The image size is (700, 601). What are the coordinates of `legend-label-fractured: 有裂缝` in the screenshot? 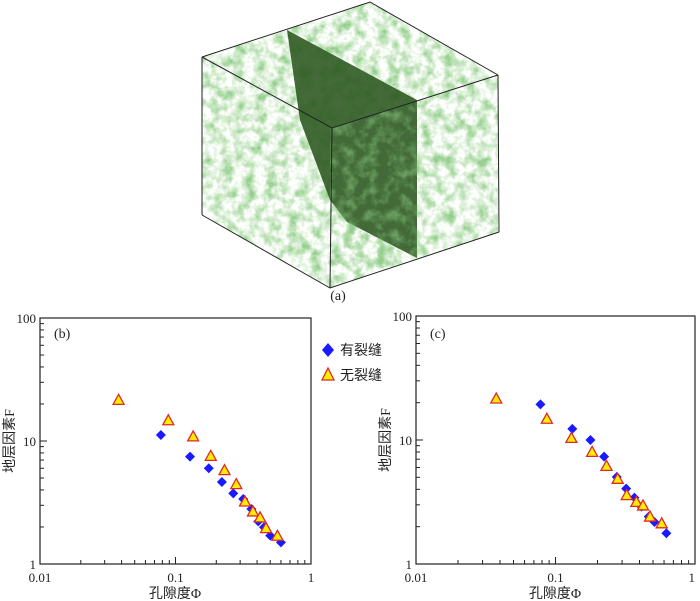 It's located at (361, 351).